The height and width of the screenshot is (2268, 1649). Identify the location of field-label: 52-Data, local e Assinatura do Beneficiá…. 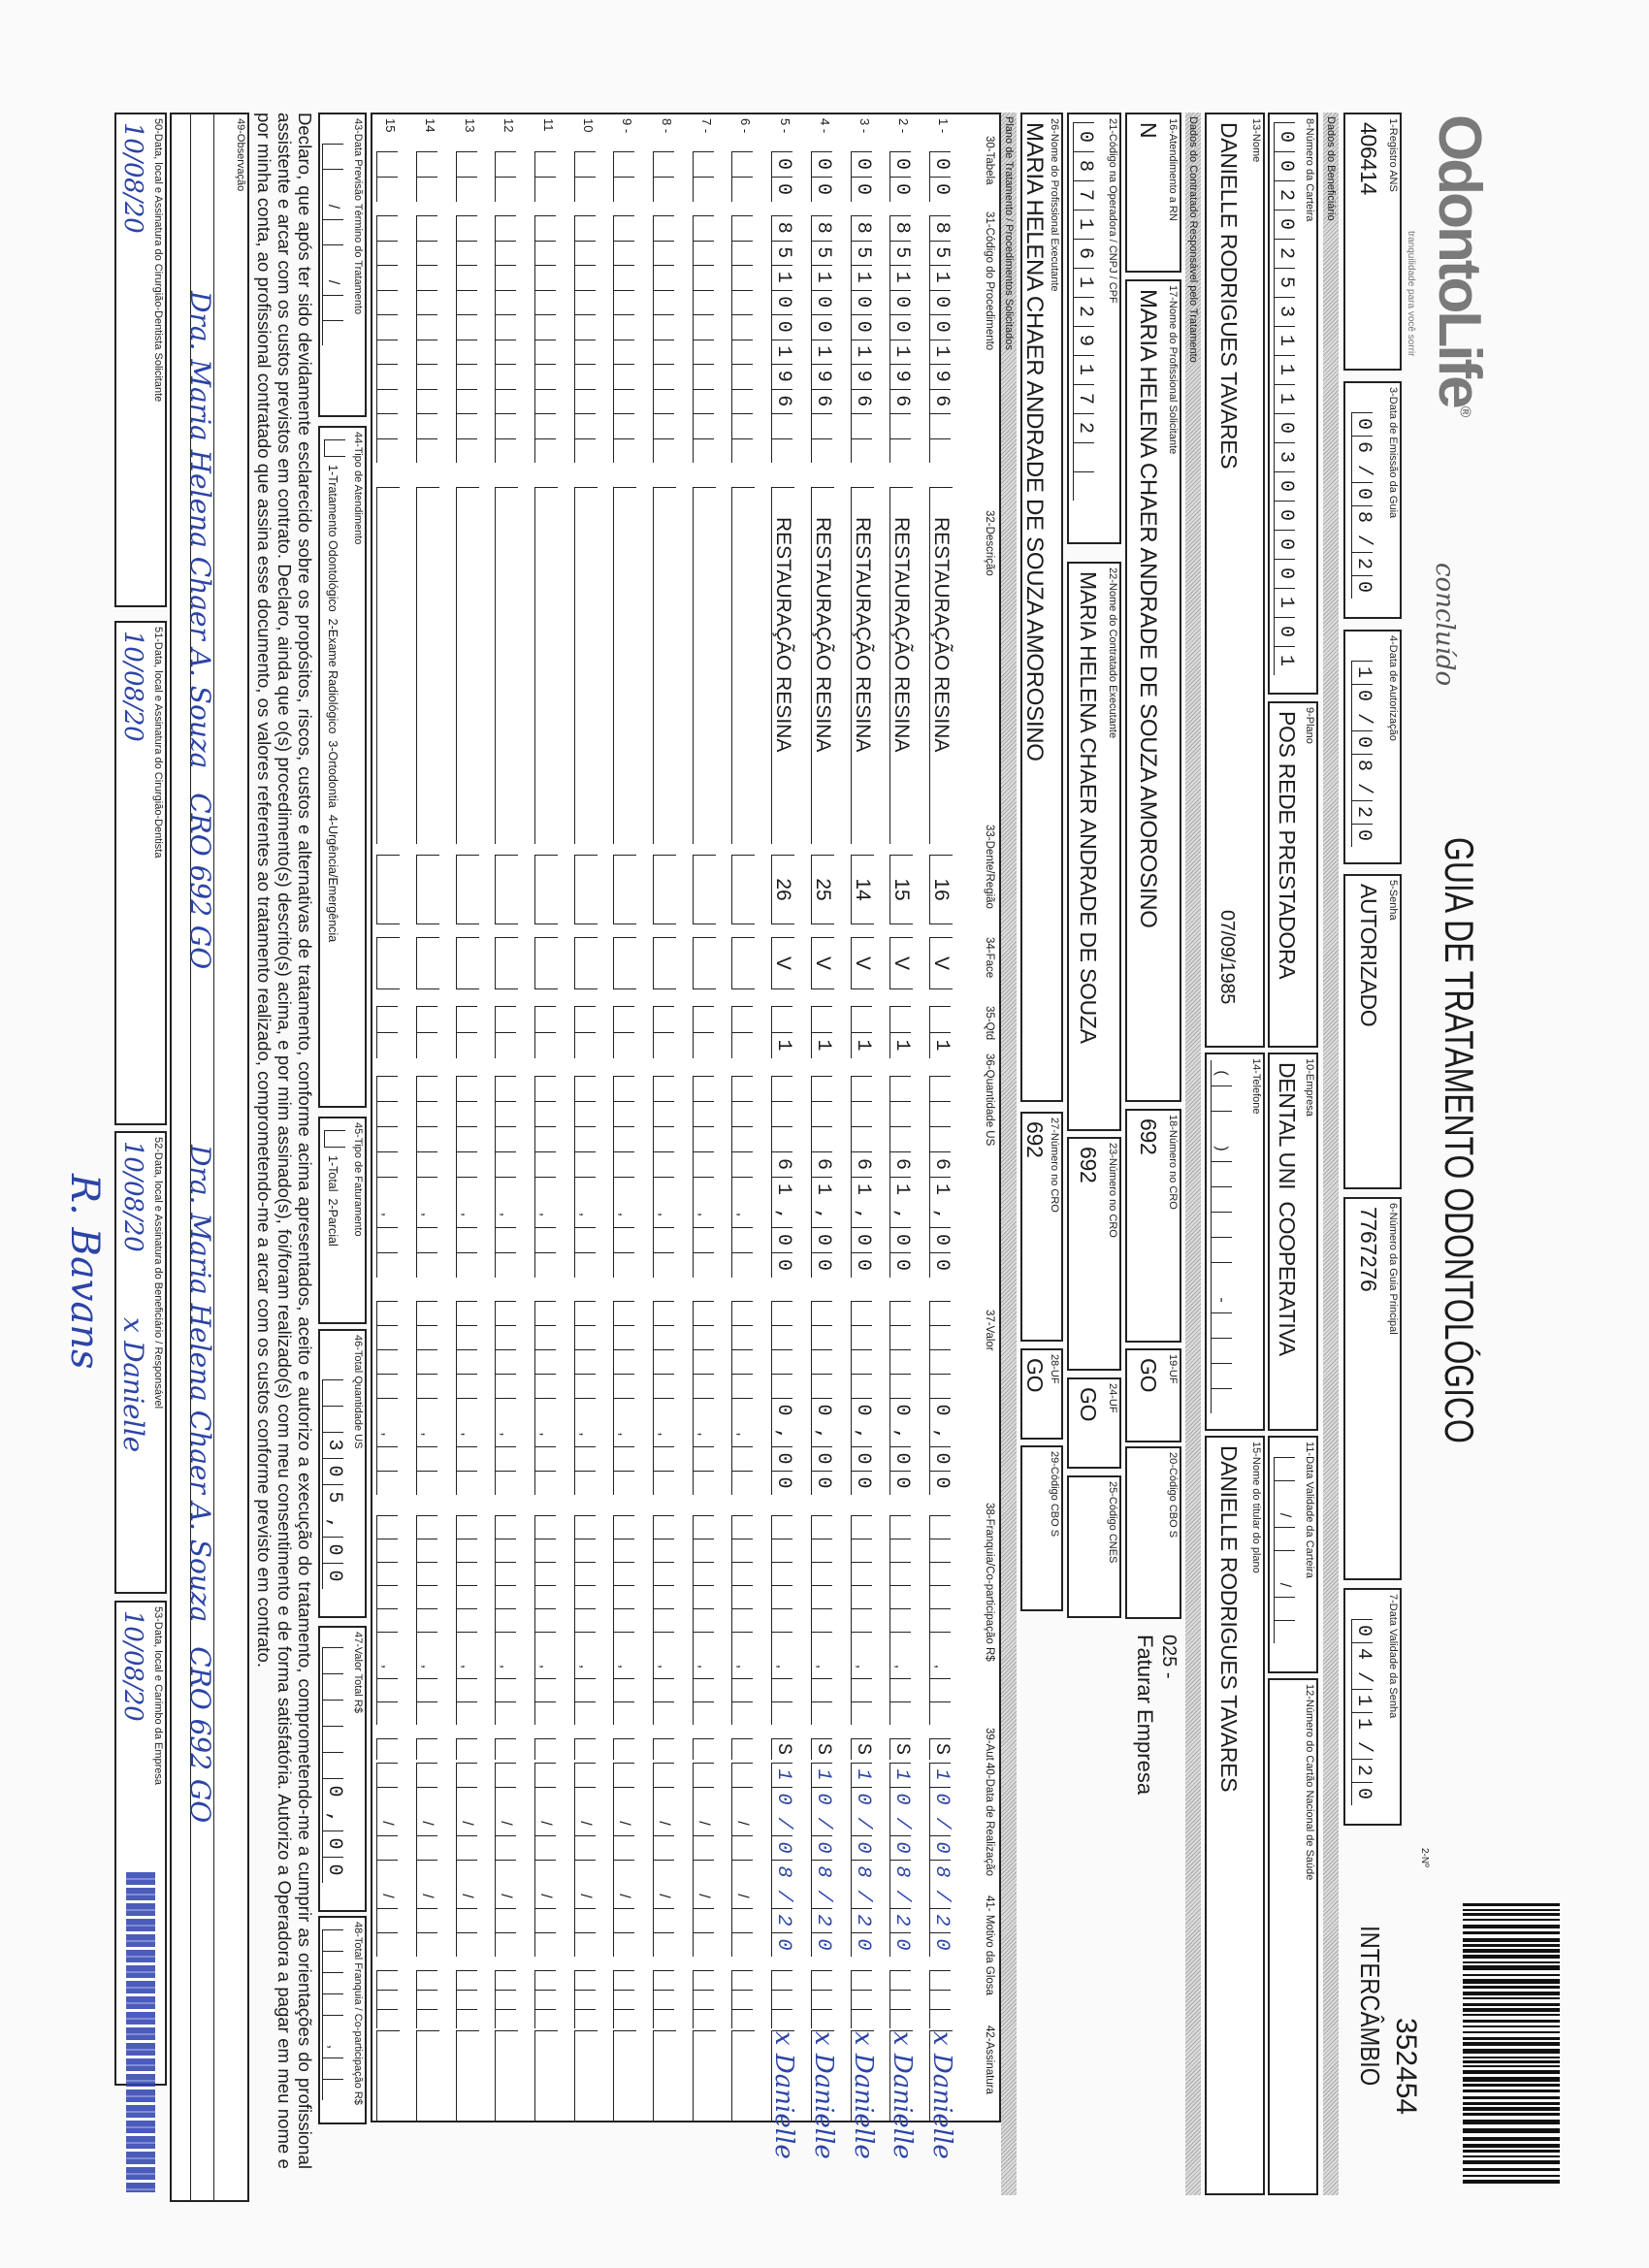
(158, 1273).